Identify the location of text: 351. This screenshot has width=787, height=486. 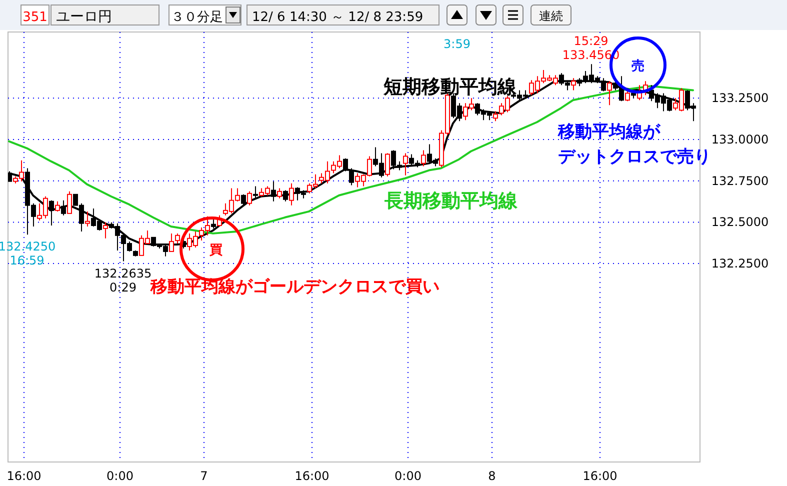
(35, 17).